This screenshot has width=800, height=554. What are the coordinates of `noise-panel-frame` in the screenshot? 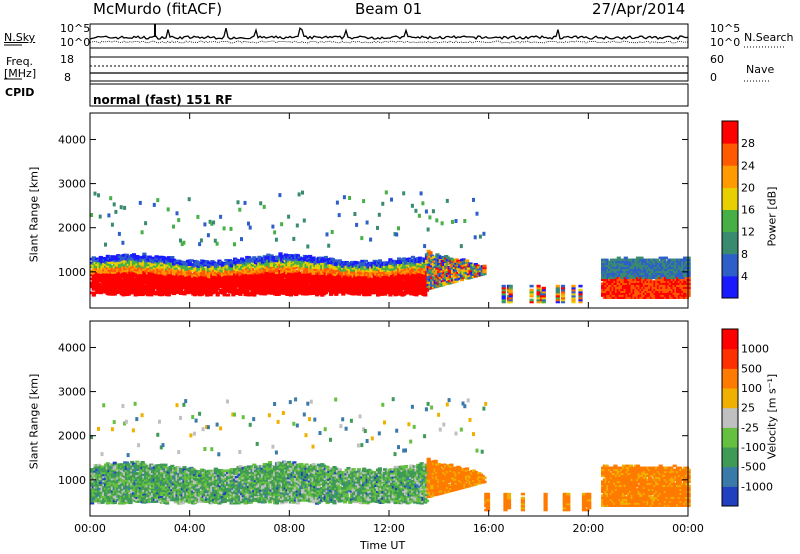 It's located at (389, 36).